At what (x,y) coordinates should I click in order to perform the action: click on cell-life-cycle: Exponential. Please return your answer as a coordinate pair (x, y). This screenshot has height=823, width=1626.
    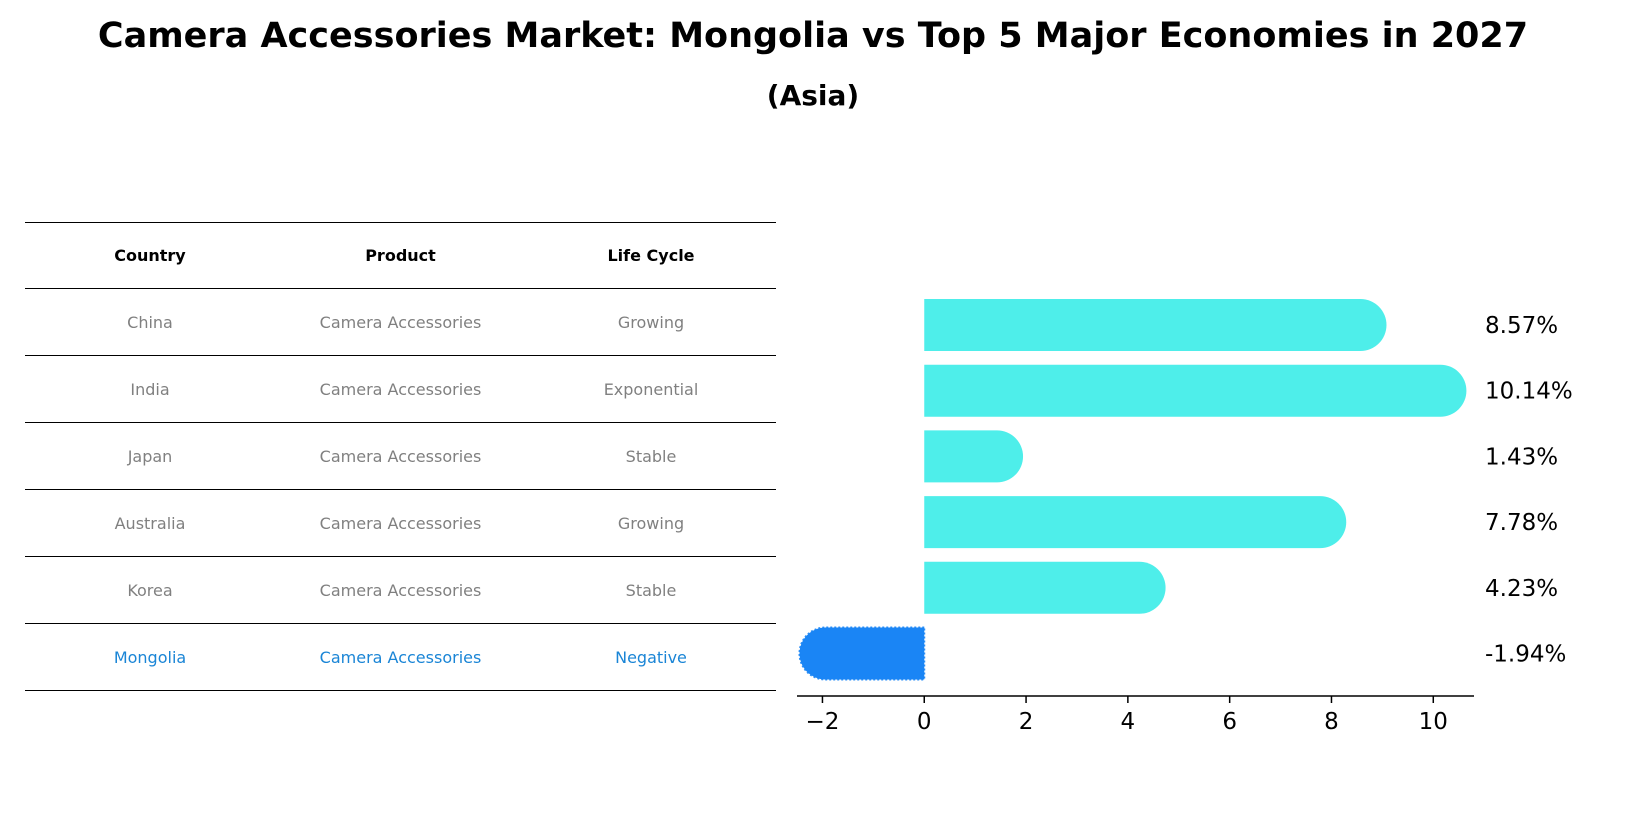
    Looking at the image, I should click on (651, 389).